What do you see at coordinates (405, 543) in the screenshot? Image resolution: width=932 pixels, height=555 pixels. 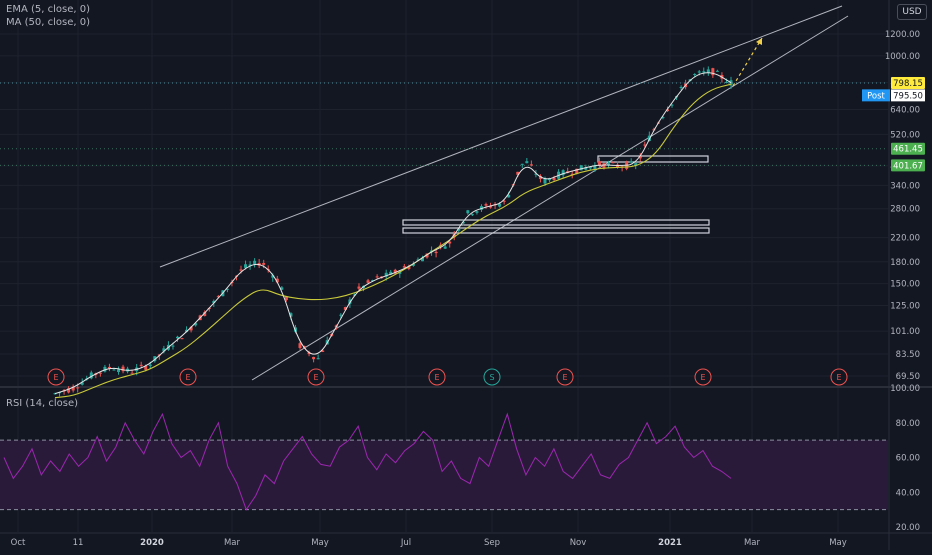 I see `time-axis-tick: Jul` at bounding box center [405, 543].